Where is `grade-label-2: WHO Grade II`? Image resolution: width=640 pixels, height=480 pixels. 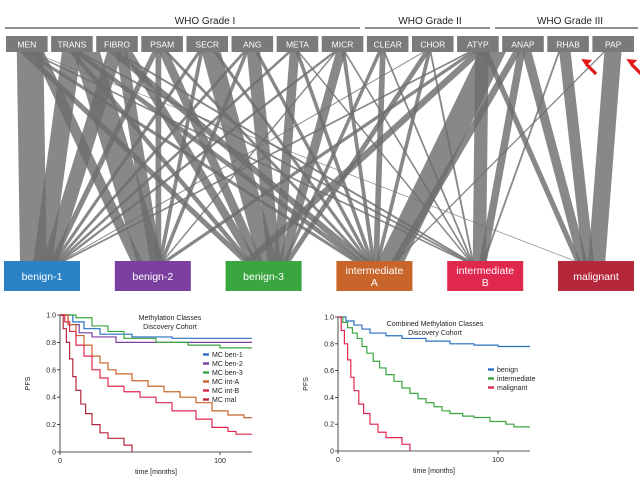
grade-label-2: WHO Grade II is located at coordinates (429, 21).